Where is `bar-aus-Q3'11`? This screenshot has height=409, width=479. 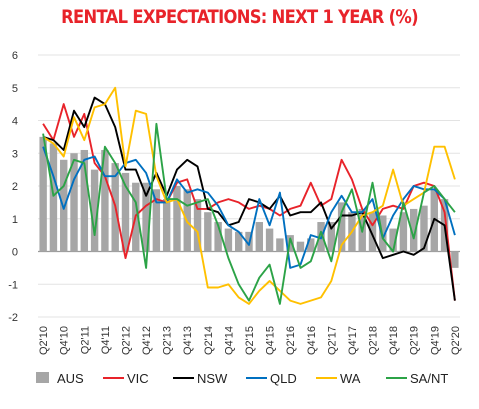
bar-aus-Q3'11 is located at coordinates (94, 210).